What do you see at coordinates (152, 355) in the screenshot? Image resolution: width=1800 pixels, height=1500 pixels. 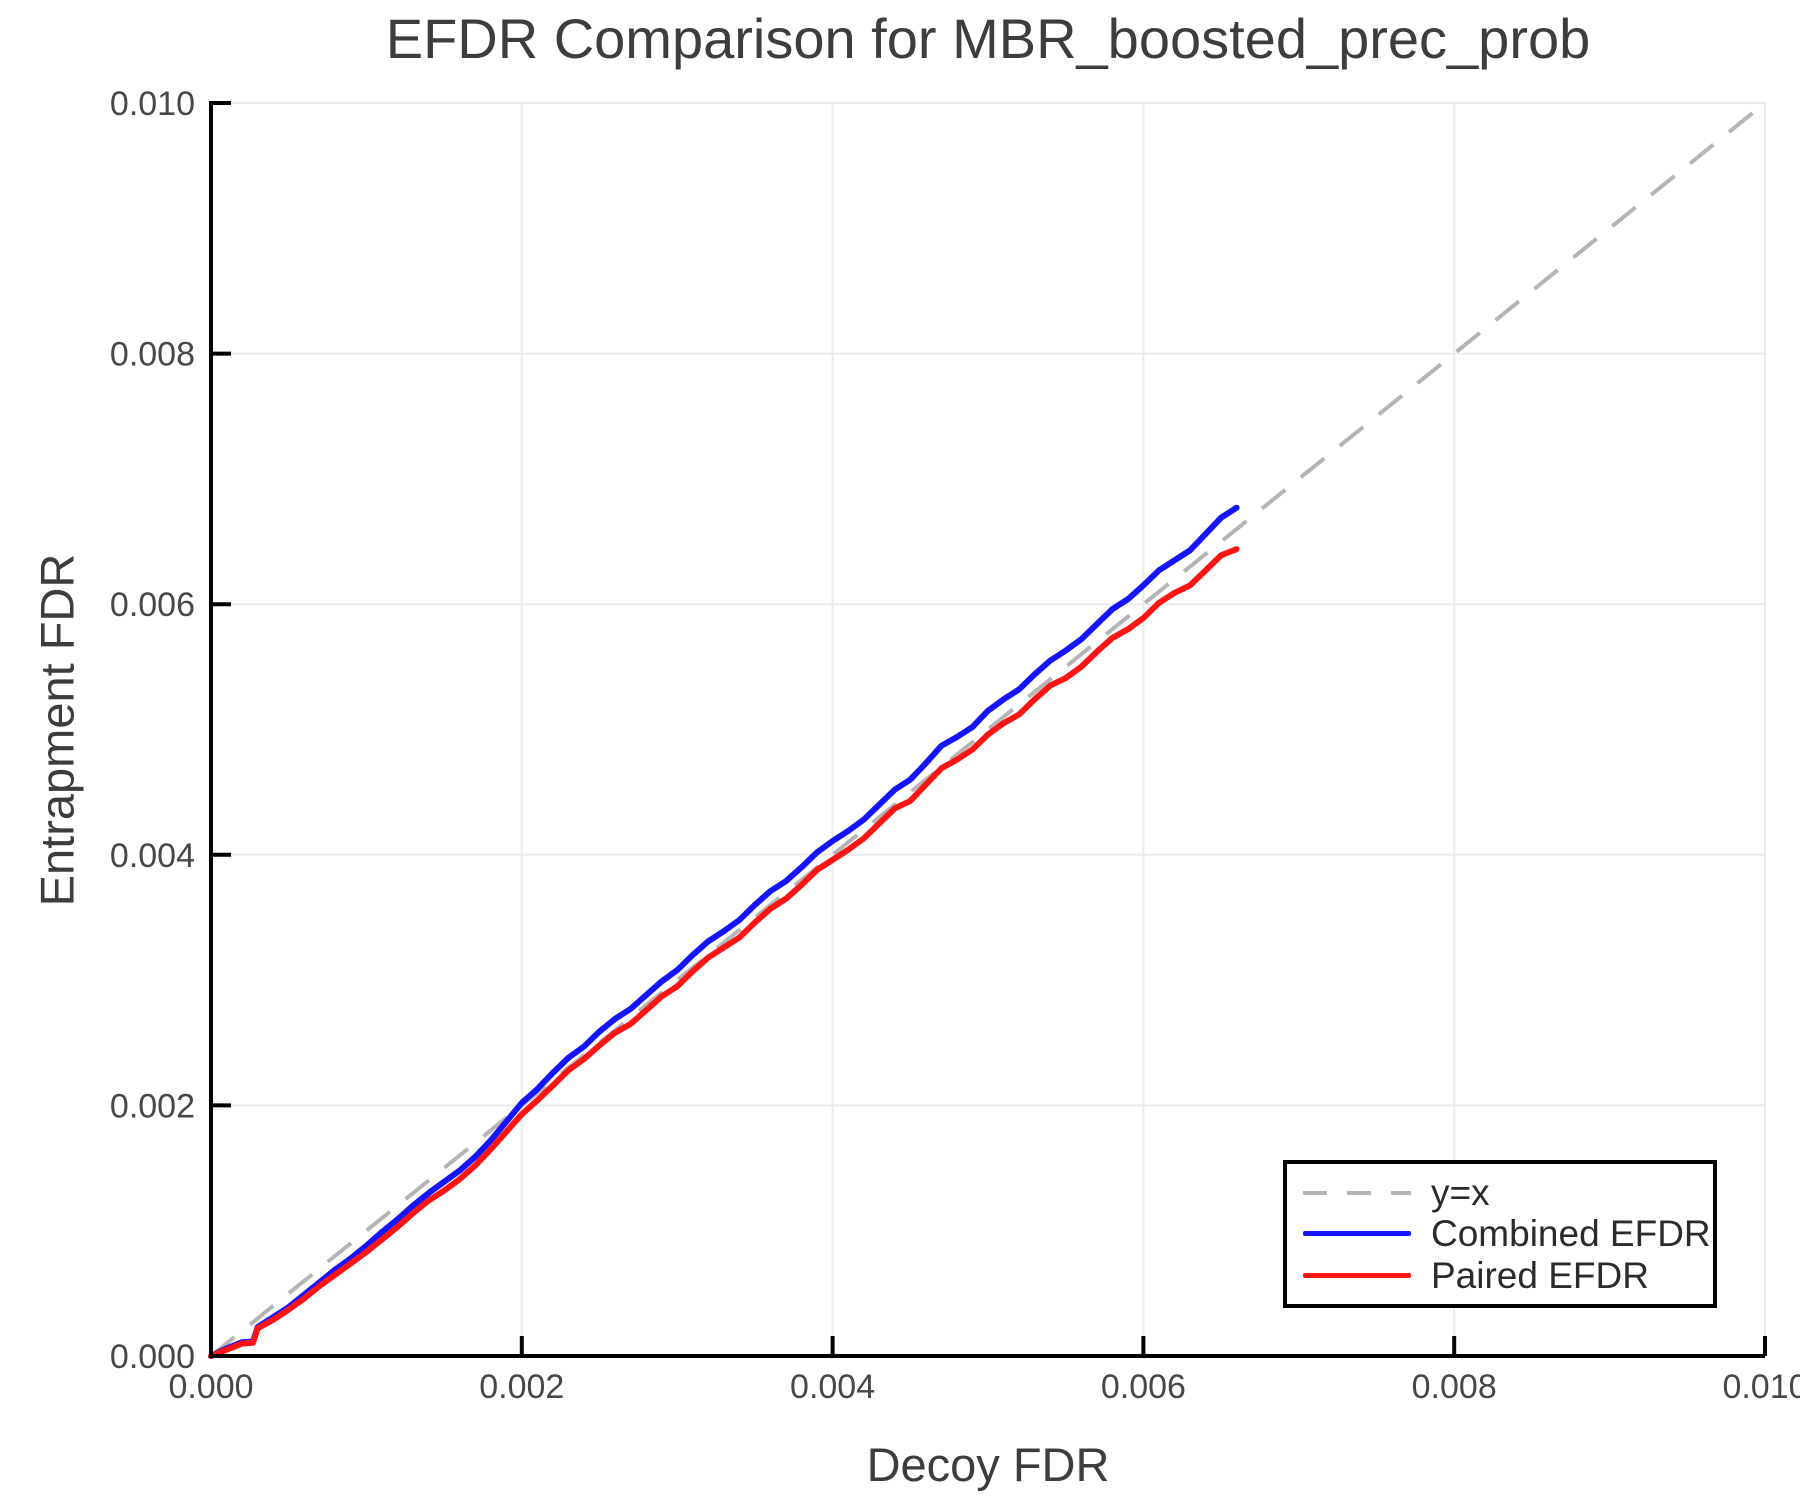 I see `y-tick-label: 0.008` at bounding box center [152, 355].